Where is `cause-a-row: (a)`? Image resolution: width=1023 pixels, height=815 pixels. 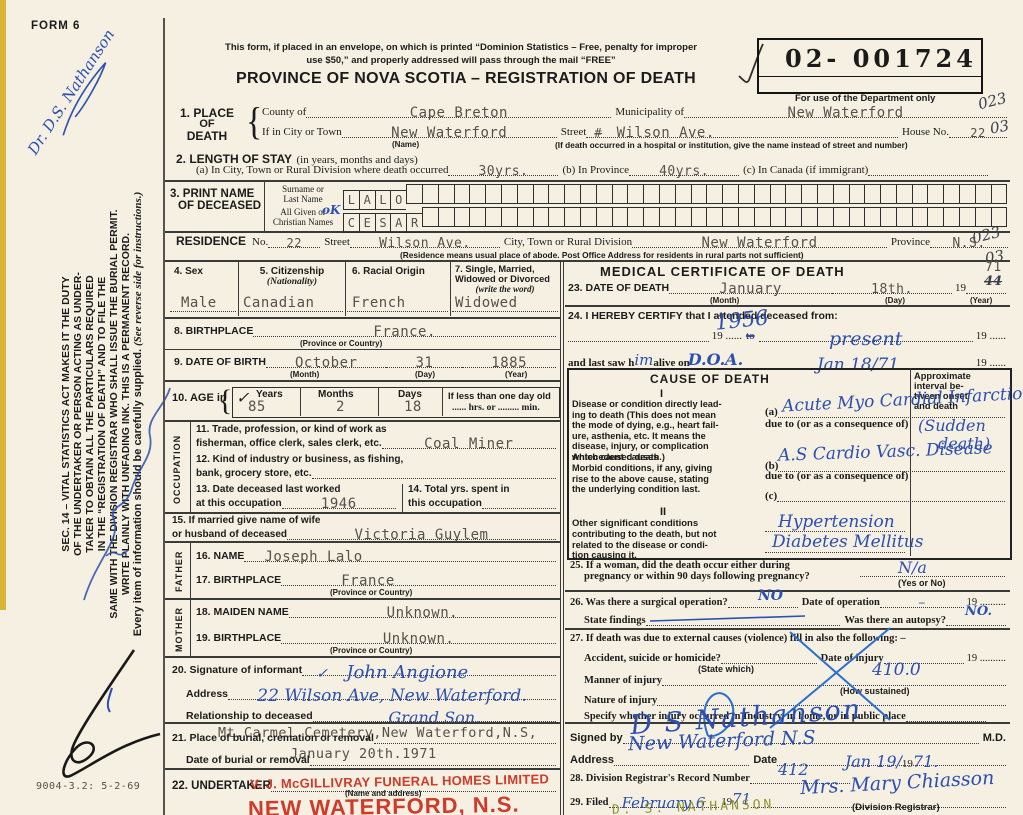
cause-a-row: (a) is located at coordinates (885, 411).